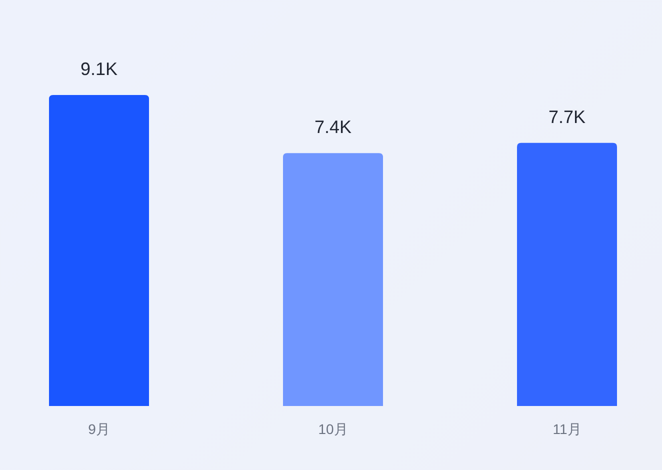 Image resolution: width=662 pixels, height=470 pixels. Describe the element at coordinates (99, 69) in the screenshot. I see `data-label: 9.1K` at that location.